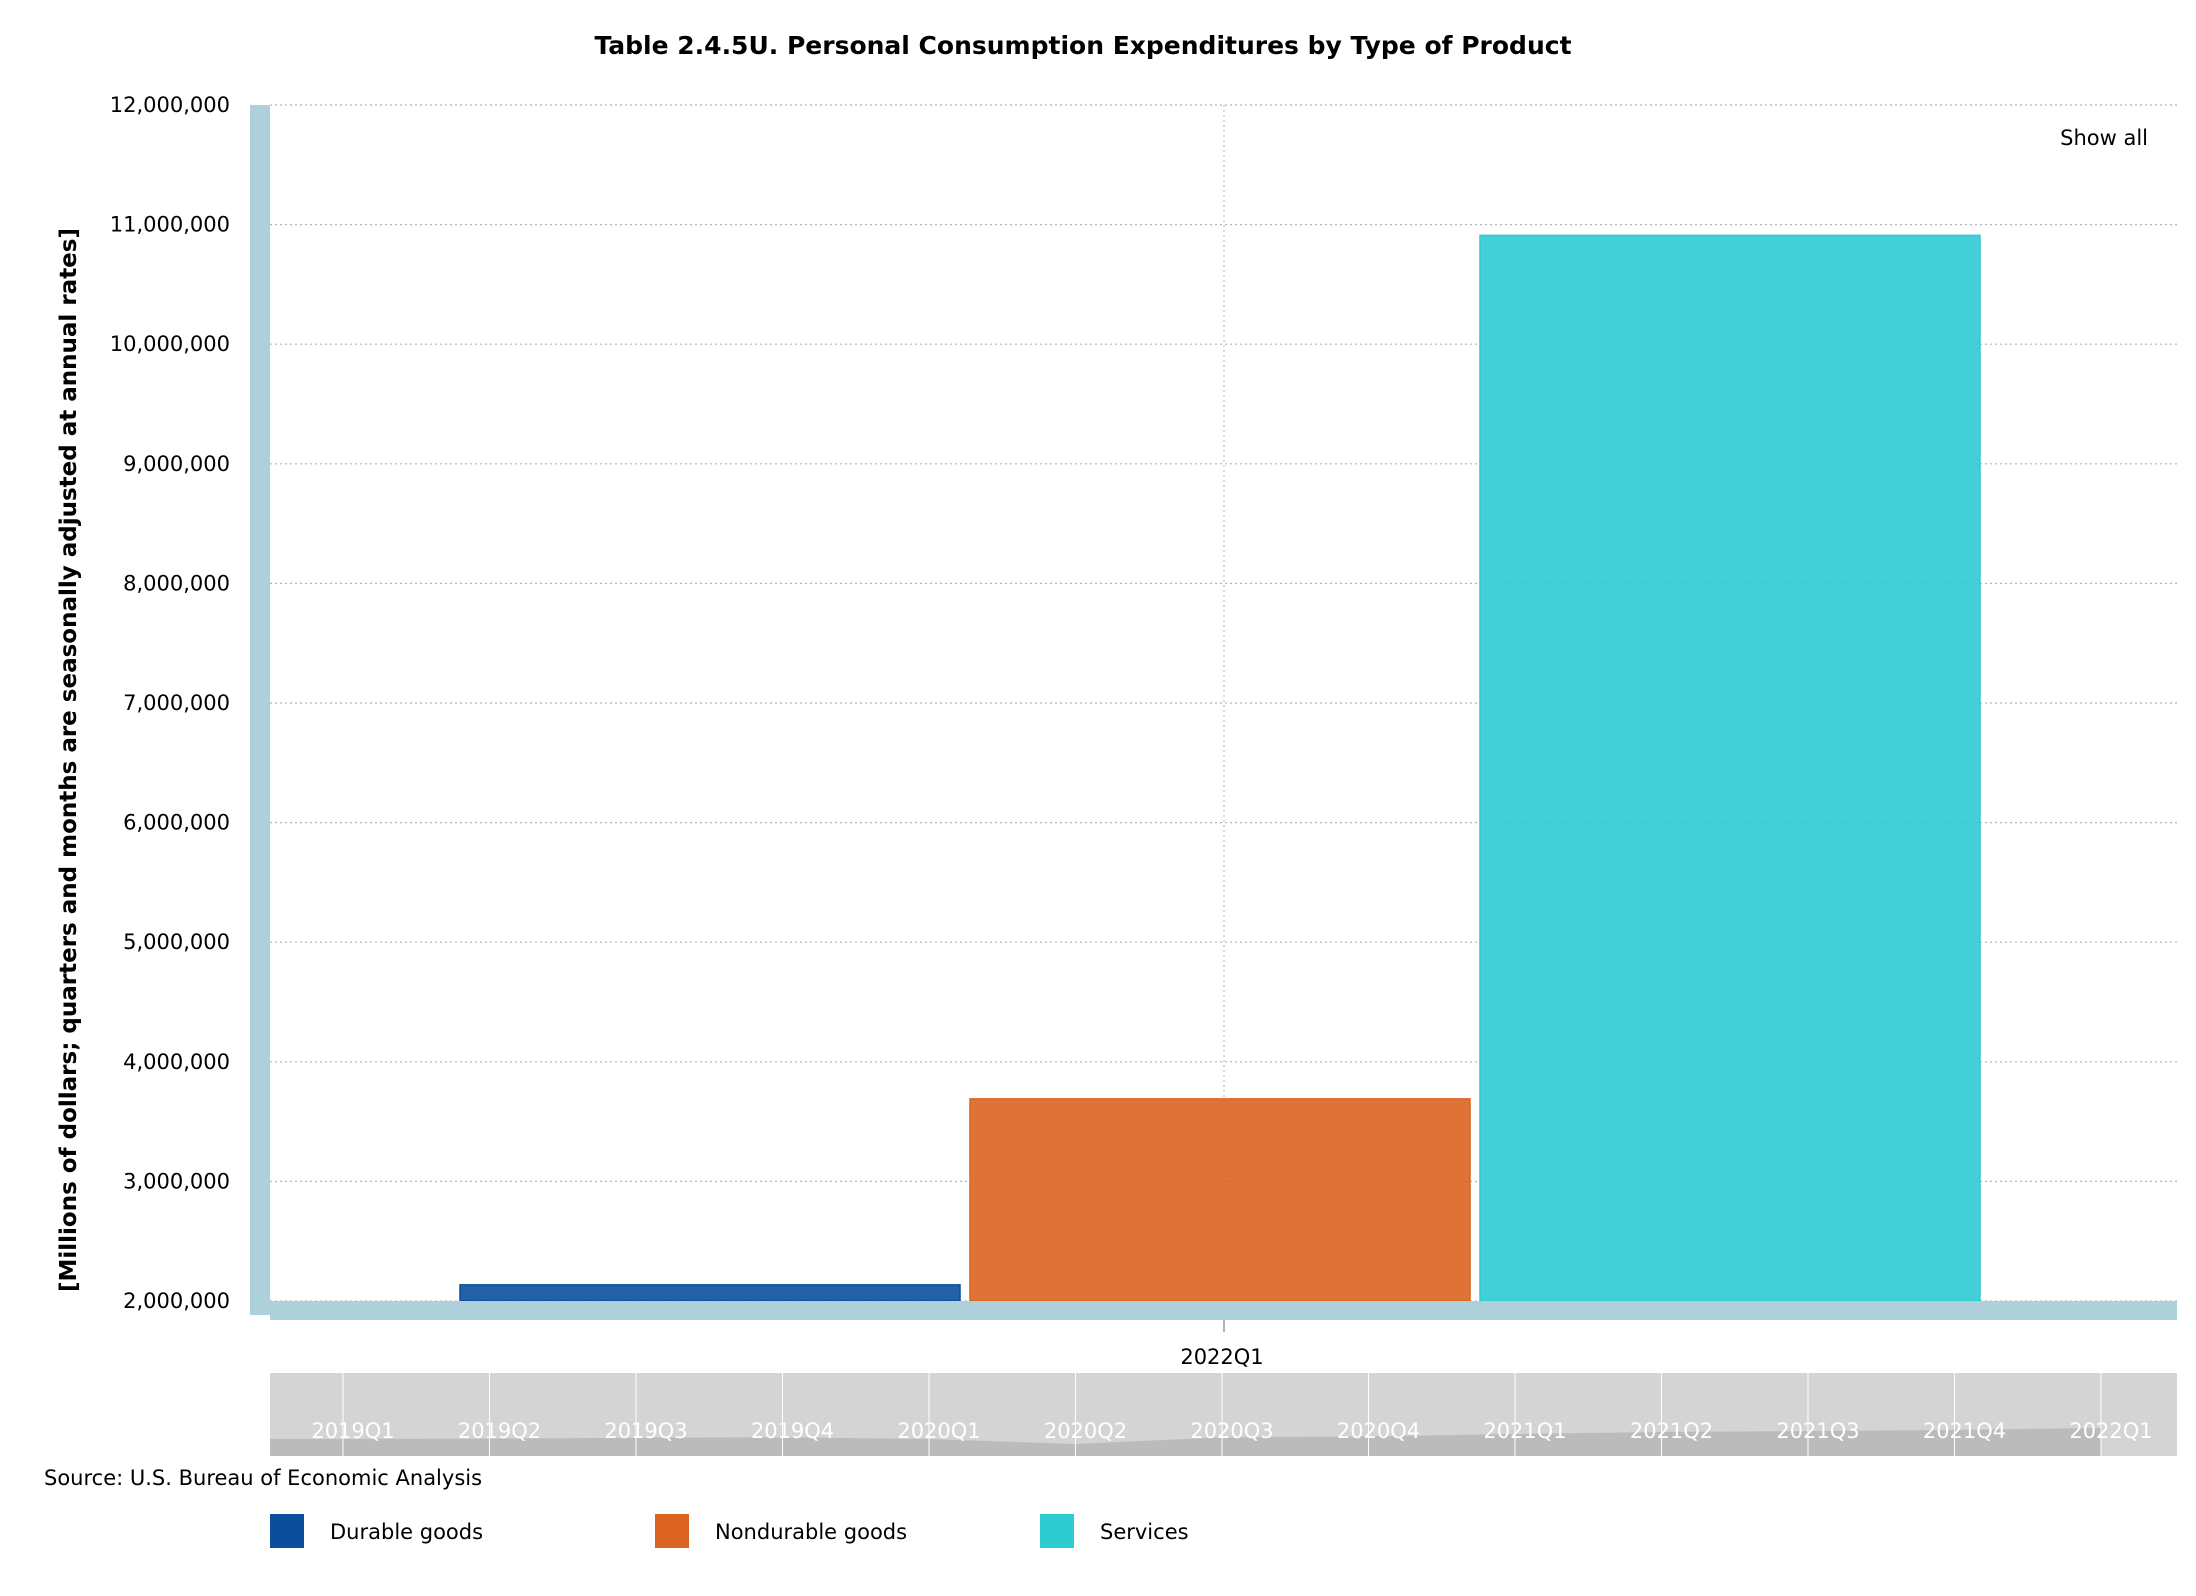  I want to click on navigator-label: 2019Q4, so click(792, 1431).